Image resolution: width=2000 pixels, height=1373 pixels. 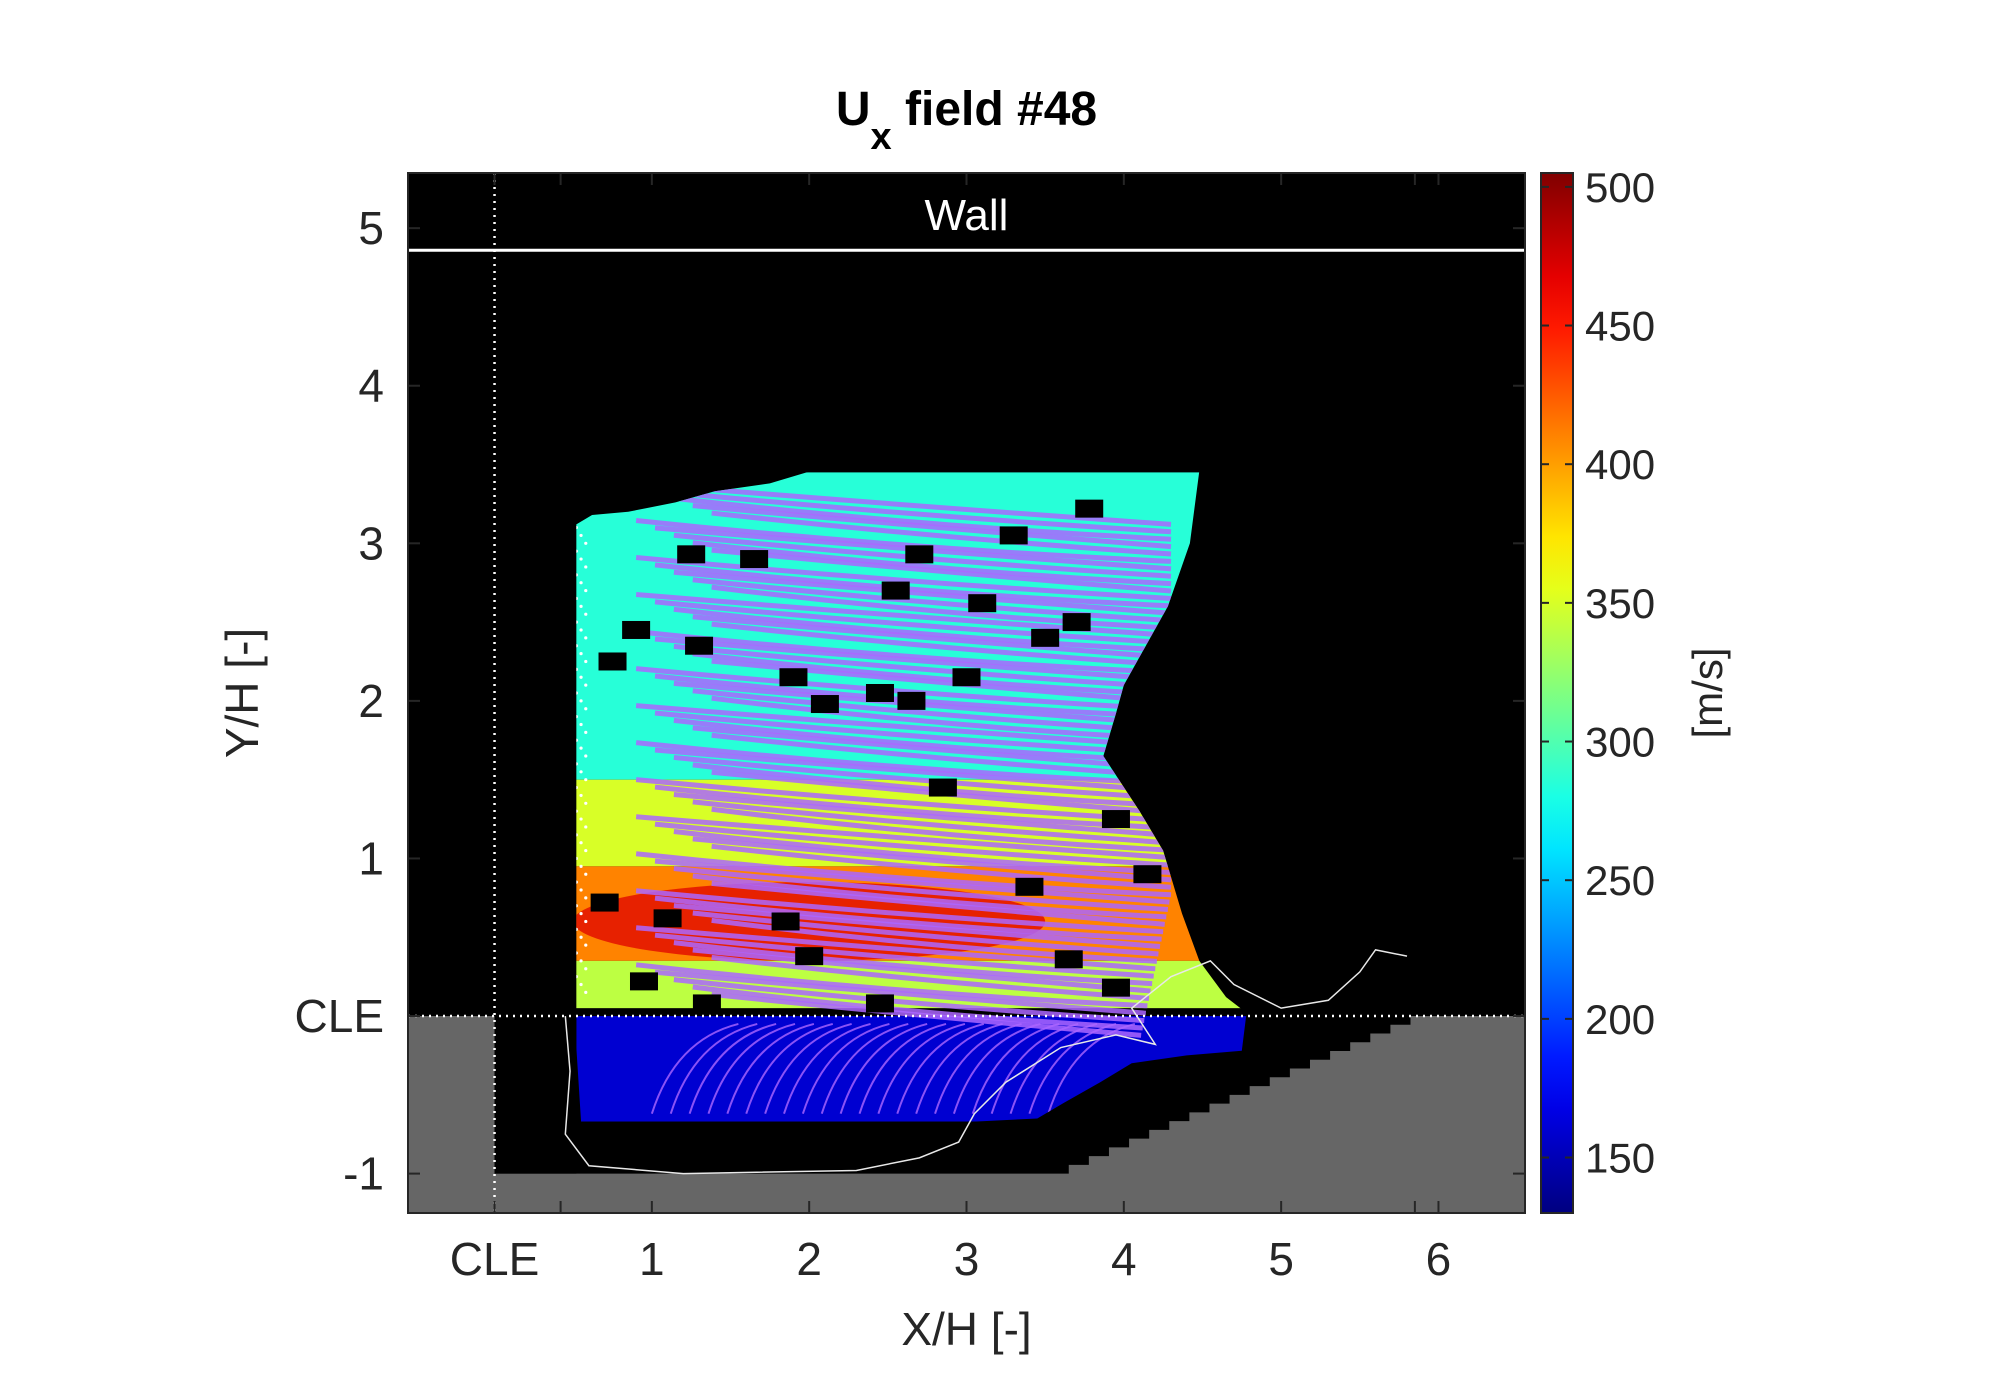 I want to click on colorbar-tick-label: 150, so click(x=1620, y=1158).